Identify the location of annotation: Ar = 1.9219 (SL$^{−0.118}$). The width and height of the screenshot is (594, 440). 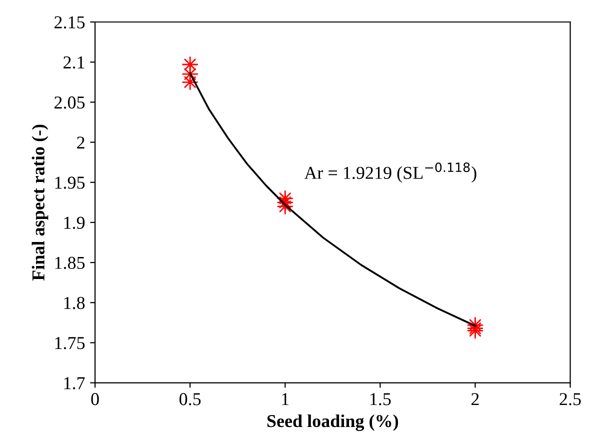
(390, 172).